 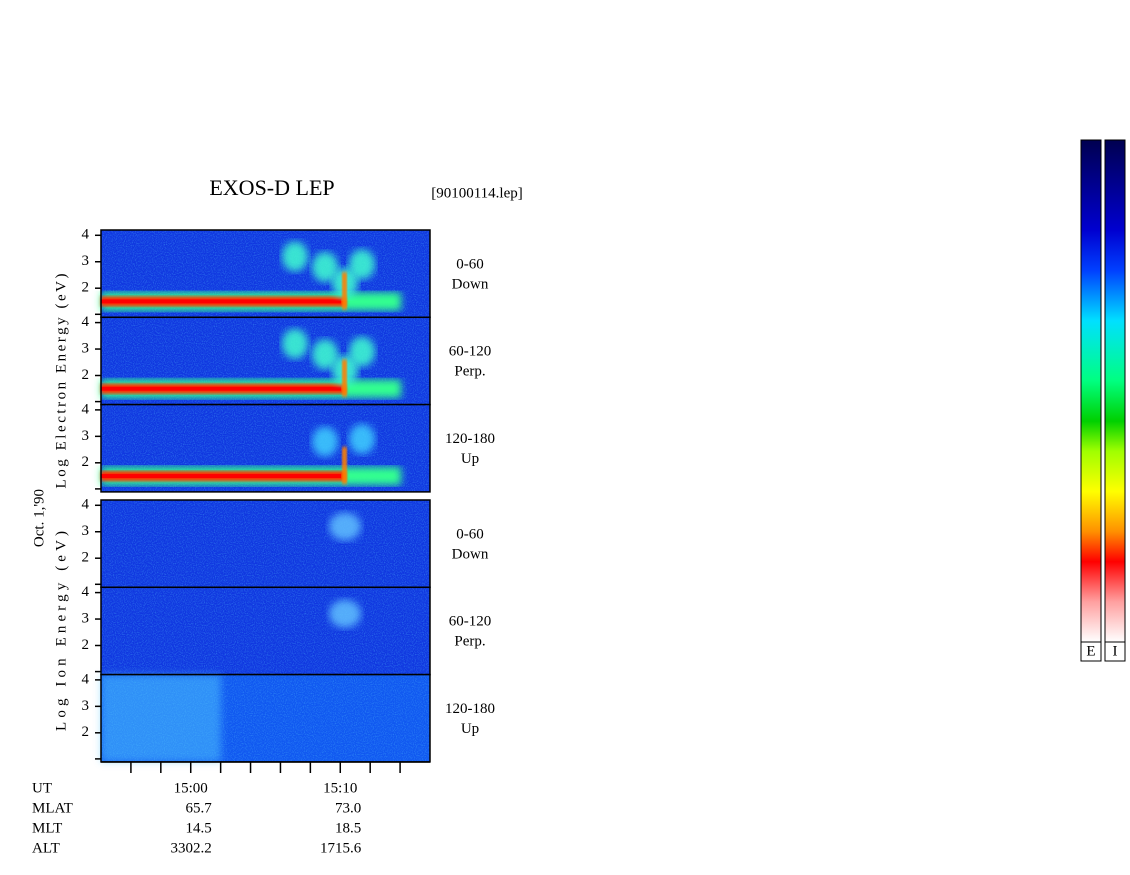 I want to click on orbit-label: ALT, so click(x=46, y=848).